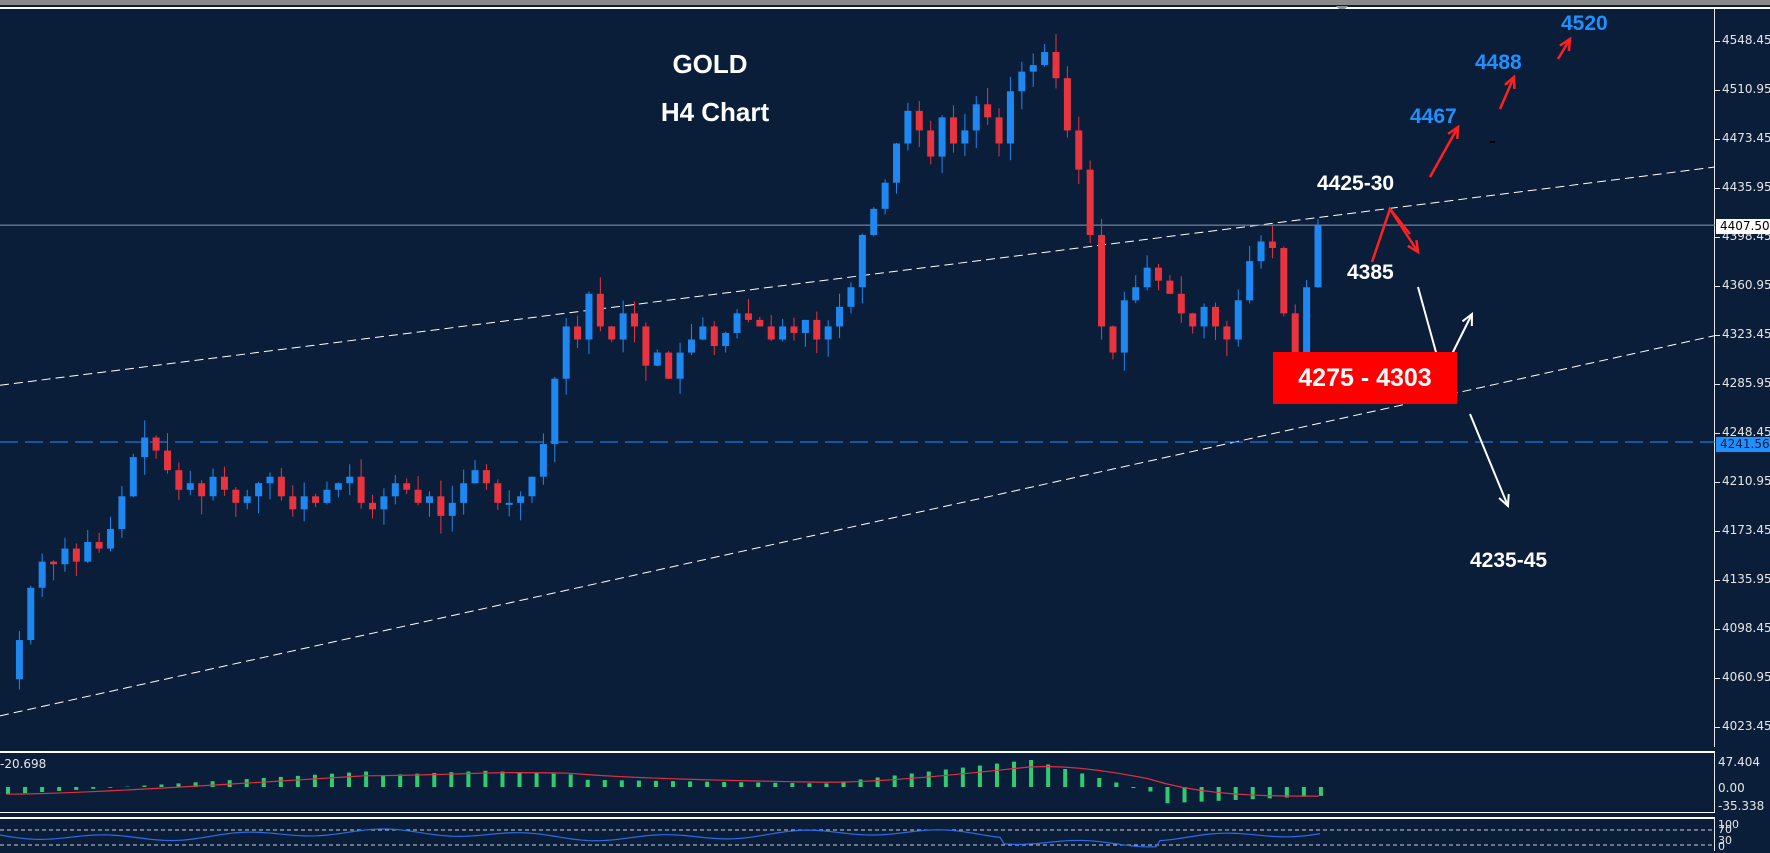  I want to click on macd-axis-max: 47.404, so click(1739, 762).